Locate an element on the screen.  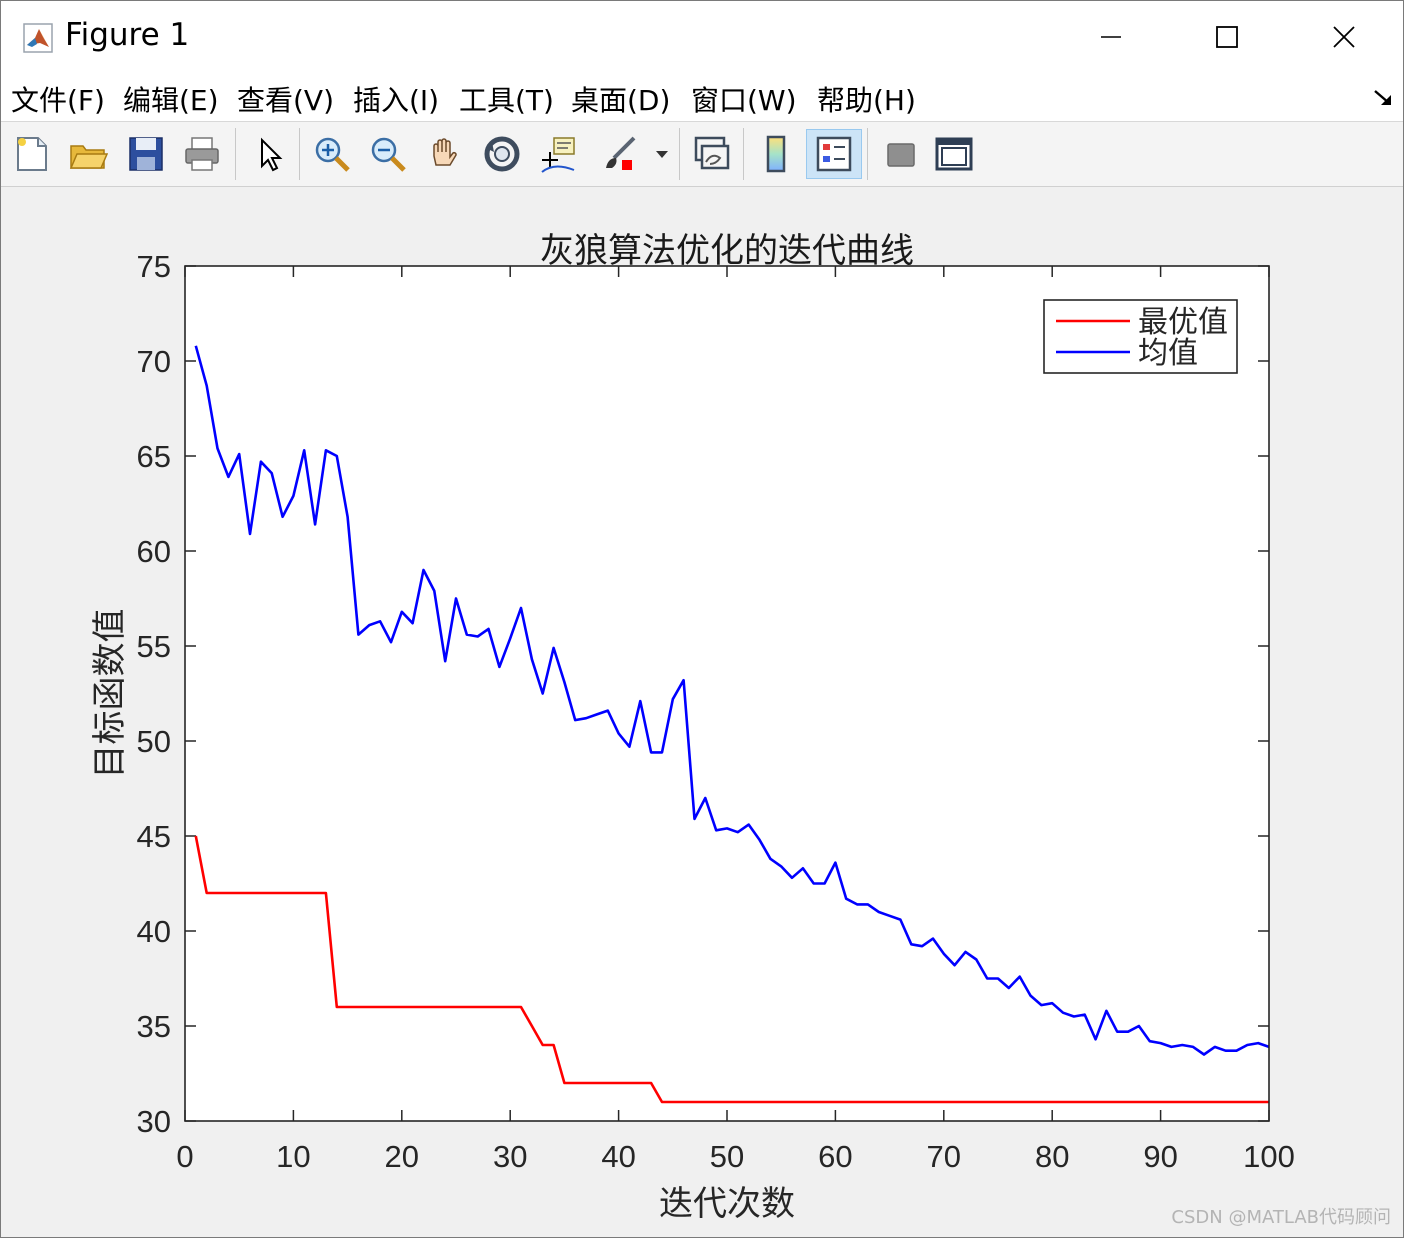
toolbar is located at coordinates (702, 154).